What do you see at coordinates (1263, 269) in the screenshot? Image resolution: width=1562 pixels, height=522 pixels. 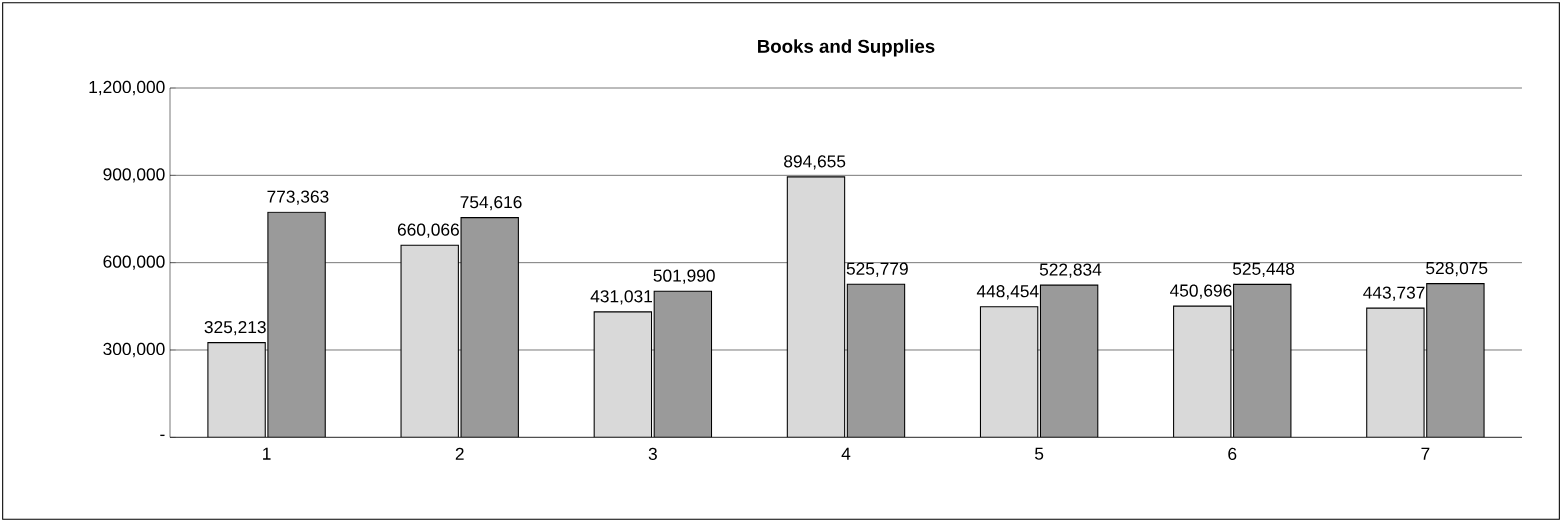 I see `data-label: 525,448` at bounding box center [1263, 269].